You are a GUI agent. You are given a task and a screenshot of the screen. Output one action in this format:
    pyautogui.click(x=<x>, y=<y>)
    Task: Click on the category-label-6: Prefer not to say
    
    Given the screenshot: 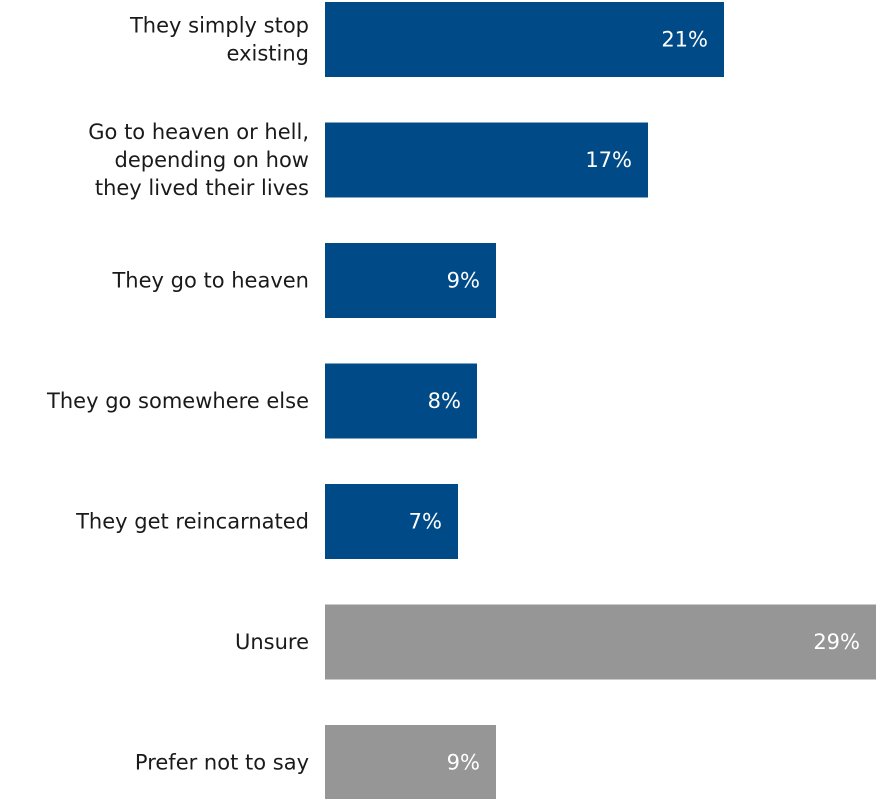 What is the action you would take?
    pyautogui.click(x=222, y=763)
    